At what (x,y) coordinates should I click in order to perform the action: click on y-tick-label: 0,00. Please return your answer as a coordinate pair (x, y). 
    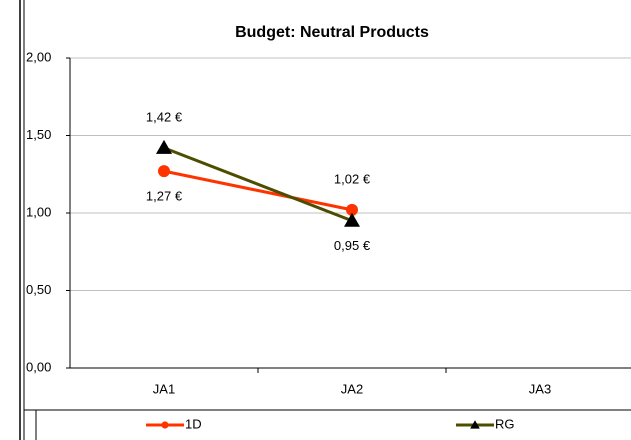
    Looking at the image, I should click on (38, 366).